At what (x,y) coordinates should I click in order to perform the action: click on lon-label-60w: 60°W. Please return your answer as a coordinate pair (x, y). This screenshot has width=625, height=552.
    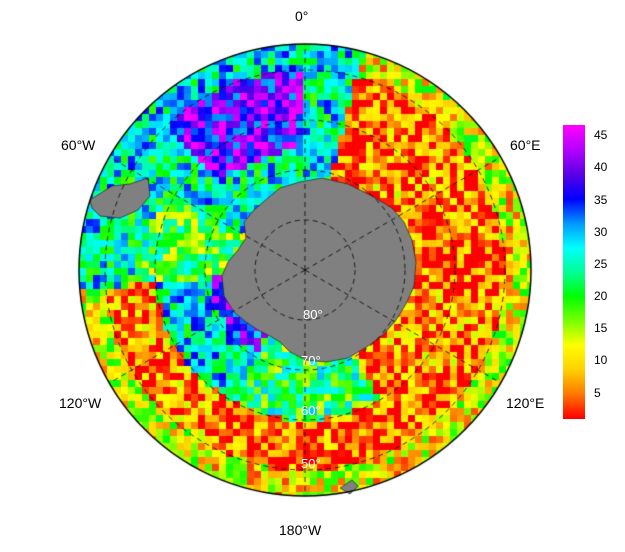
    Looking at the image, I should click on (78, 145).